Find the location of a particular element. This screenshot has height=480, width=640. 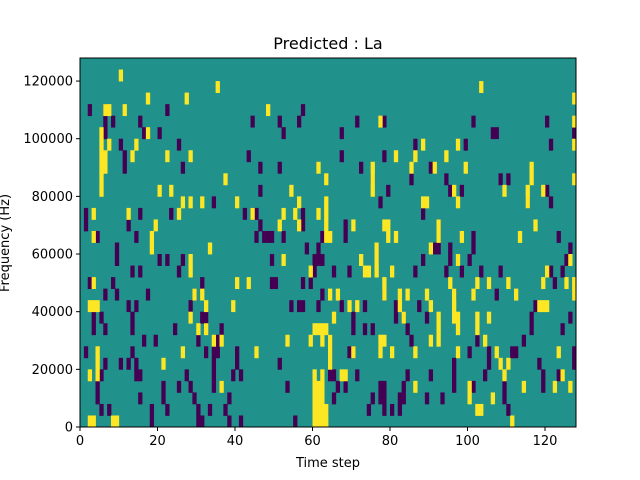

y-tick-label: 0 is located at coordinates (69, 428).